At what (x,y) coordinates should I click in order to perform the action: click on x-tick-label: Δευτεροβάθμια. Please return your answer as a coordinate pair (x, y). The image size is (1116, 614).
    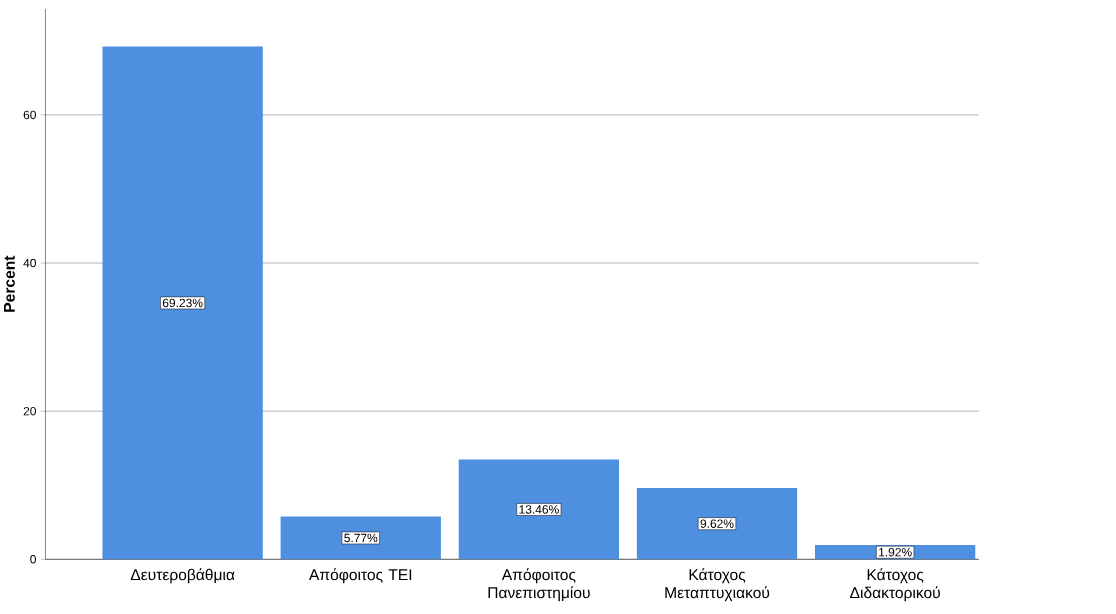
    Looking at the image, I should click on (182, 576).